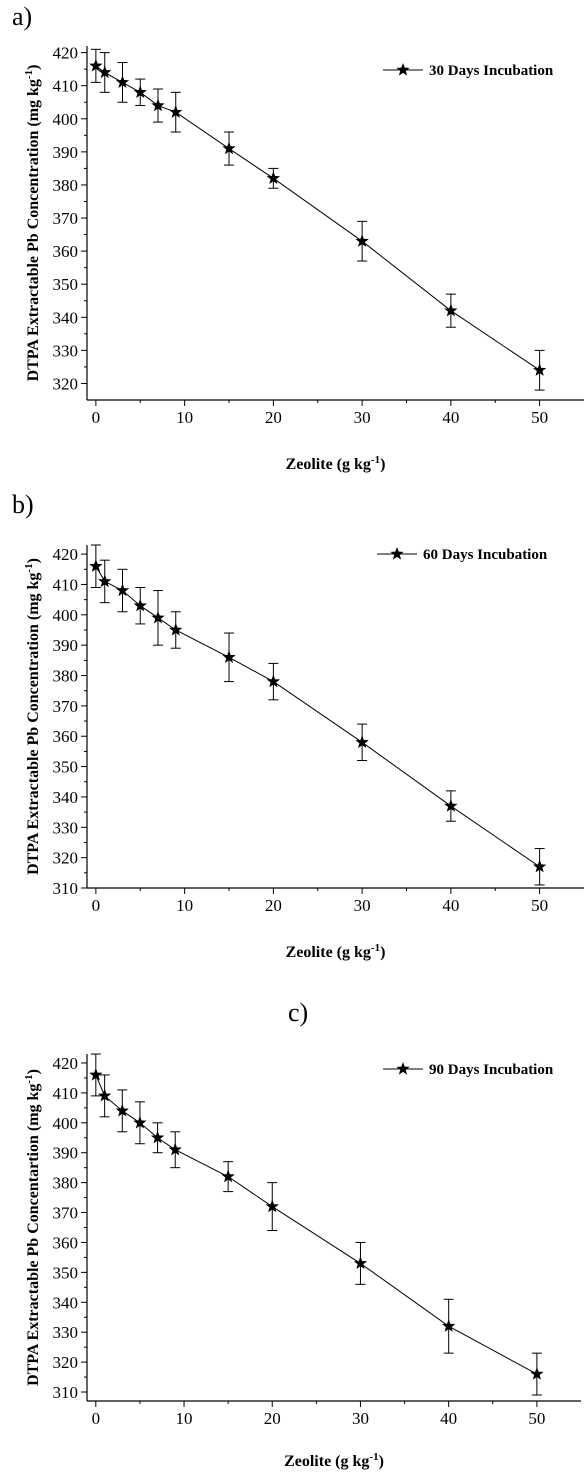 Image resolution: width=588 pixels, height=1472 pixels. What do you see at coordinates (491, 71) in the screenshot?
I see `legend-label: 30 Days Incubation` at bounding box center [491, 71].